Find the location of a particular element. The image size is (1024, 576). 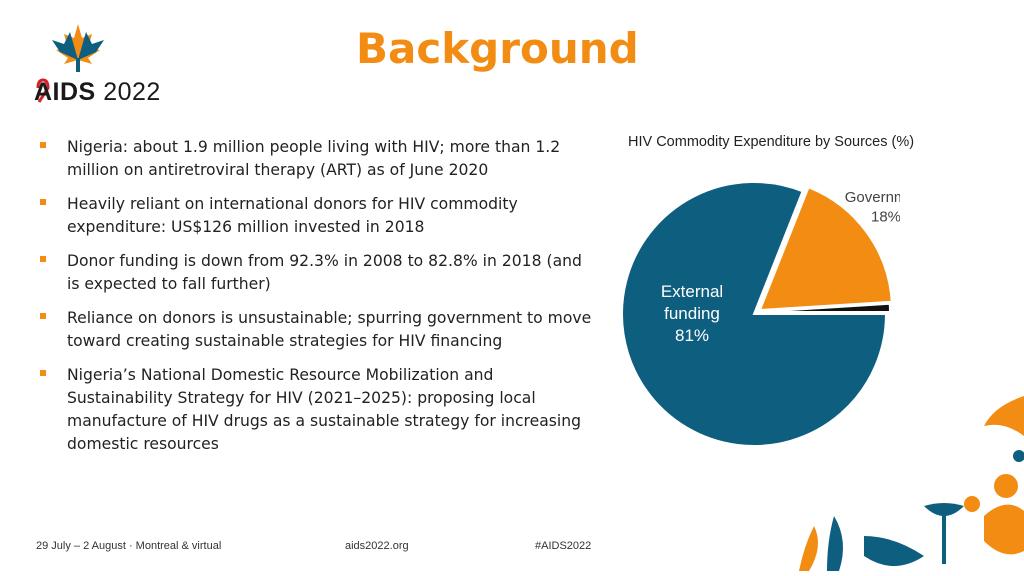

slice-label: Government18% is located at coordinates (872, 207).